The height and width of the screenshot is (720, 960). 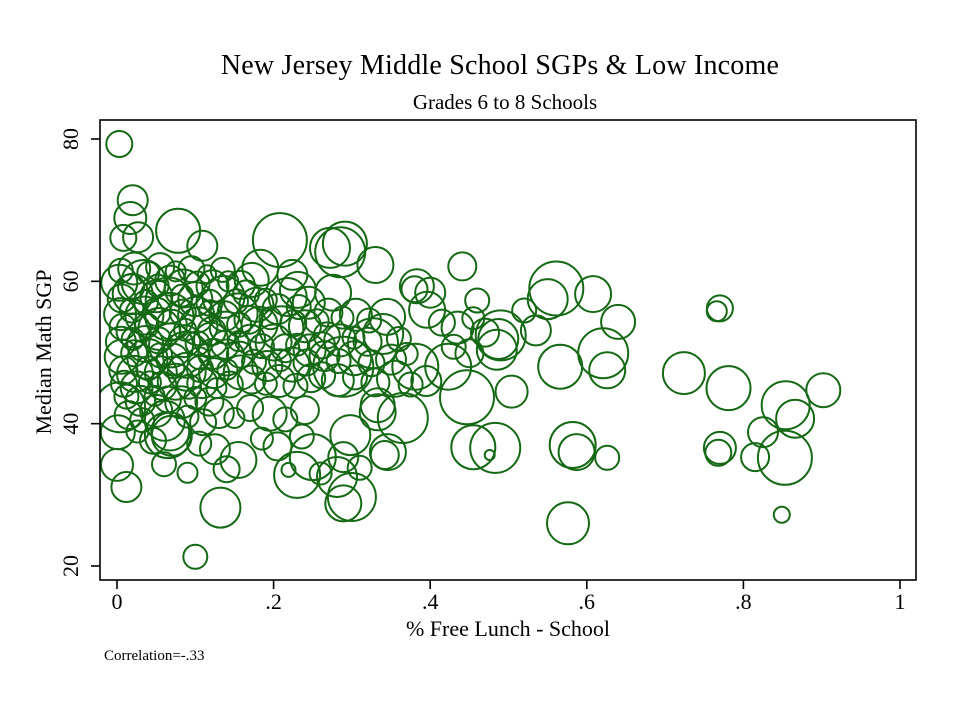 What do you see at coordinates (273, 601) in the screenshot?
I see `x-tick-label: .2` at bounding box center [273, 601].